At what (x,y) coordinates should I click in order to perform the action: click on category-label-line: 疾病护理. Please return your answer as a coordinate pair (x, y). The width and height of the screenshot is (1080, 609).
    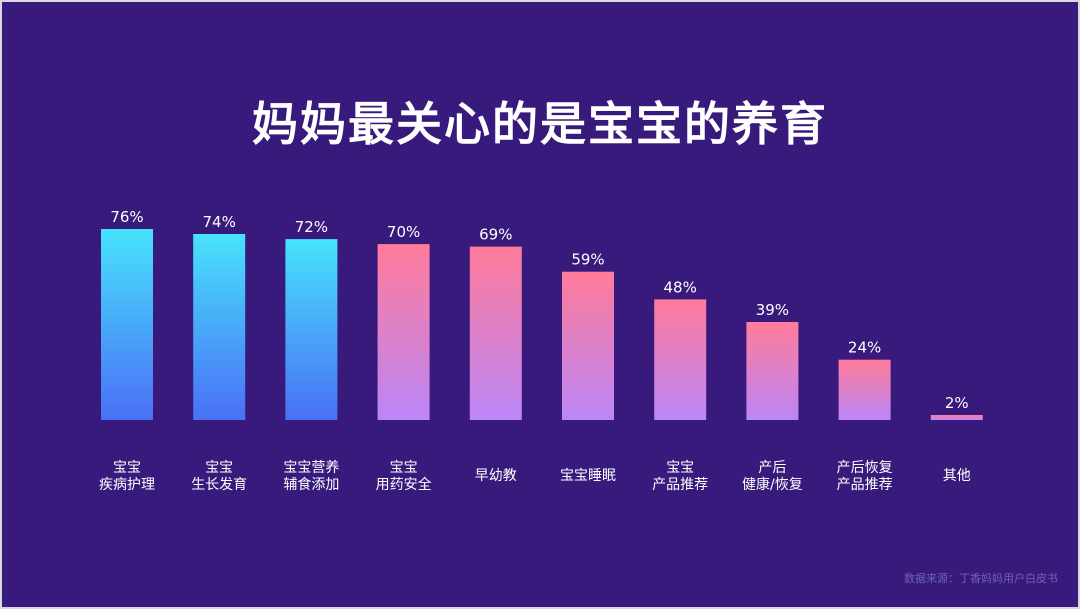
    Looking at the image, I should click on (127, 485).